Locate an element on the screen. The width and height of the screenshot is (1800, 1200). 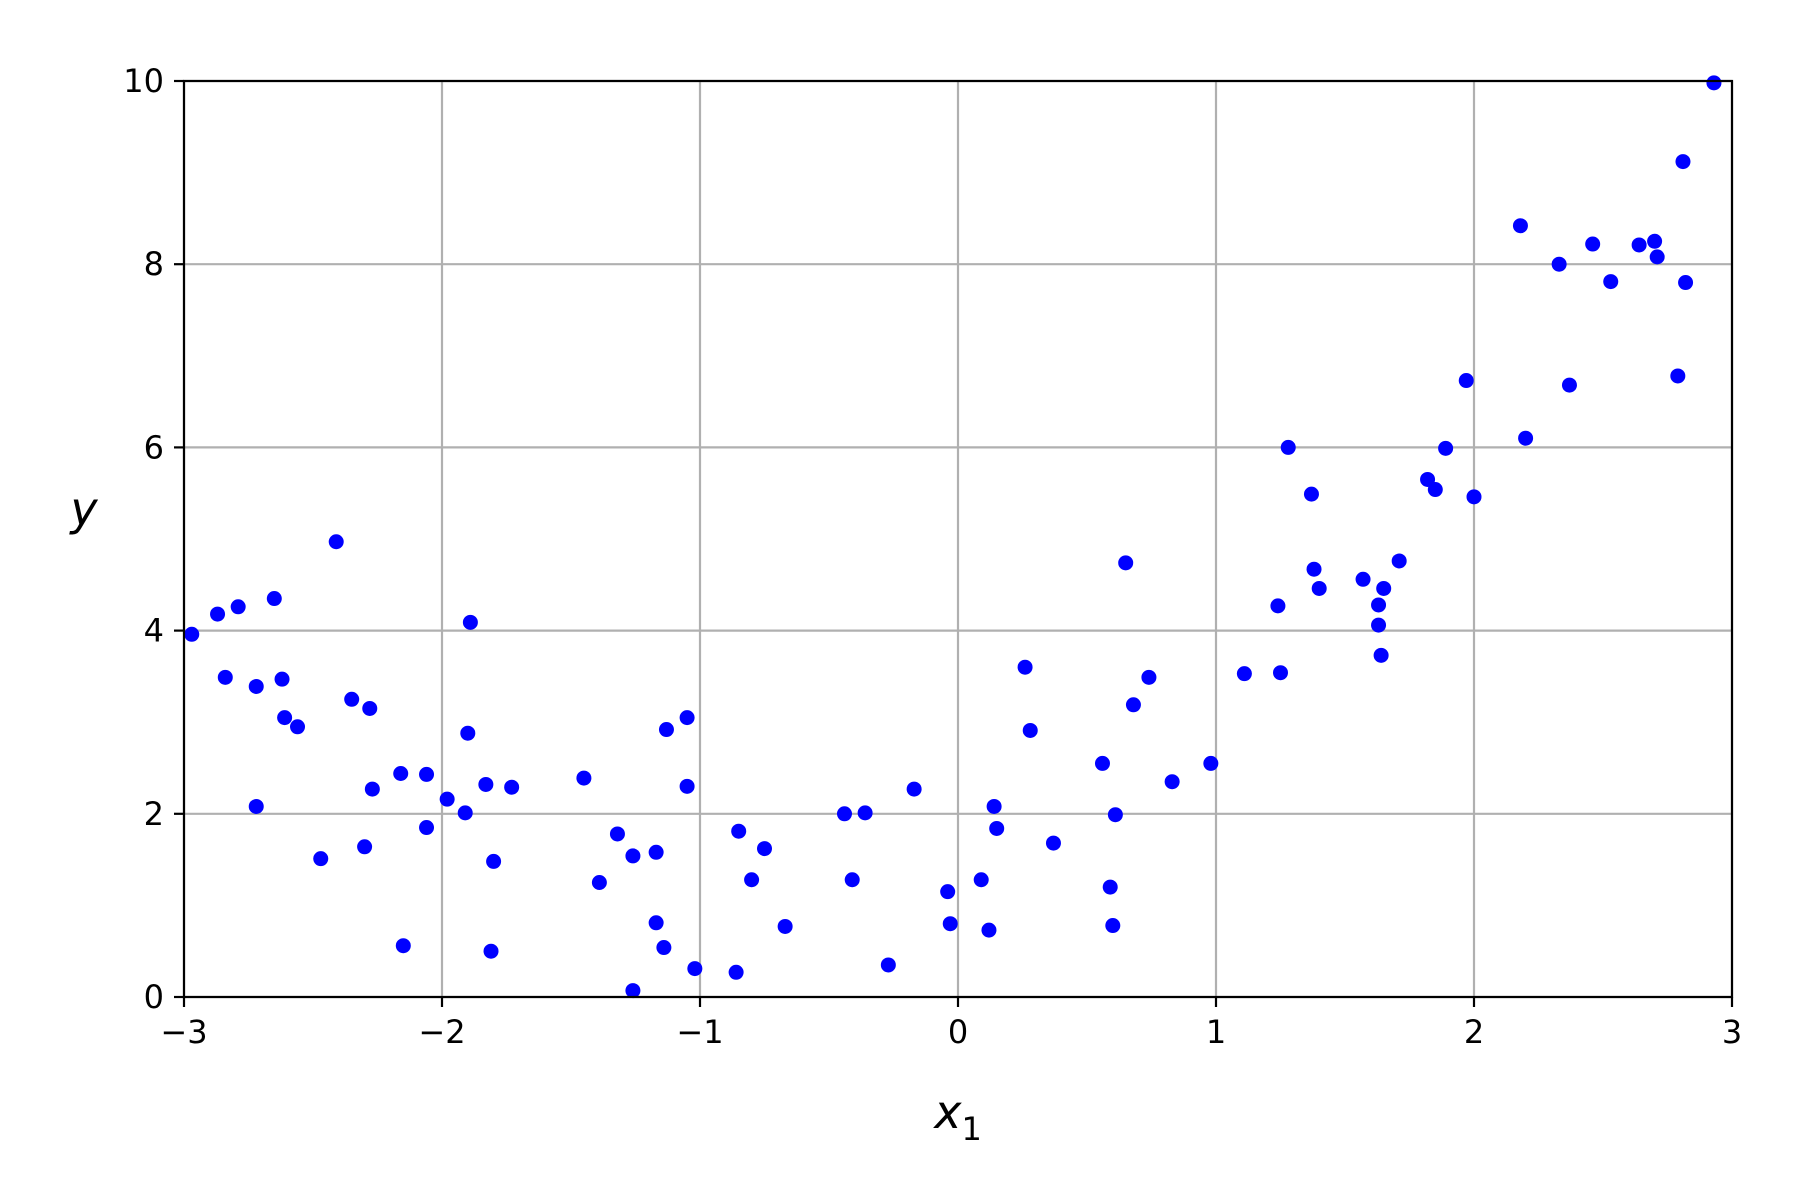
x-axis-label: x1 is located at coordinates (957, 1116).